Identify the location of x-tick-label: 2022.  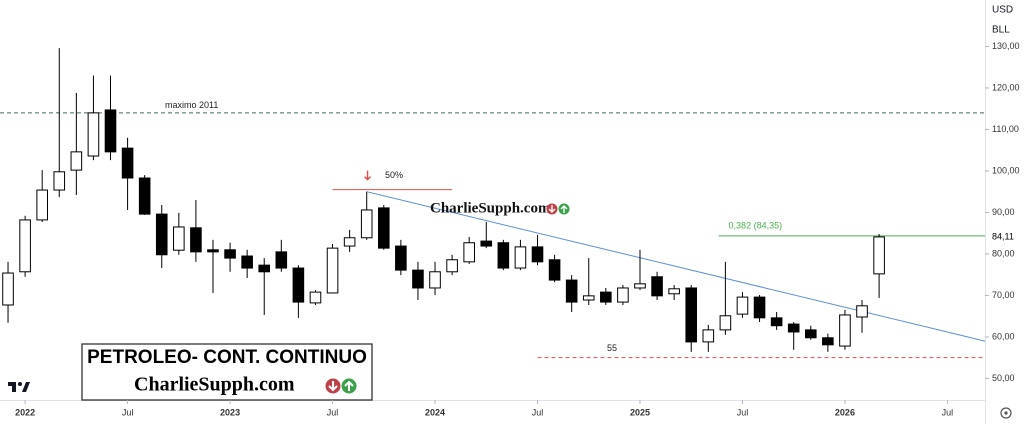
(25, 412).